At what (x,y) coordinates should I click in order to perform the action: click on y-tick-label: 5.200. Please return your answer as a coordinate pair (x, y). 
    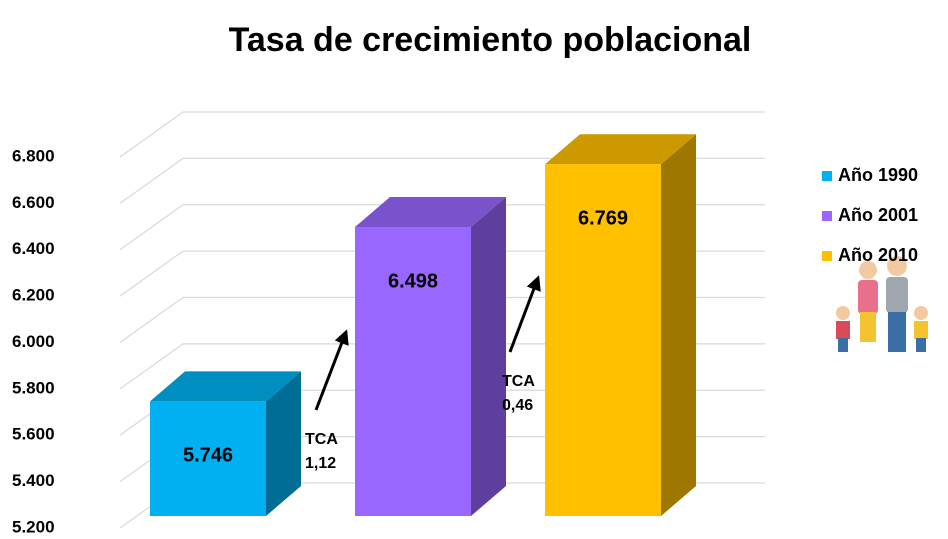
    Looking at the image, I should click on (33, 526).